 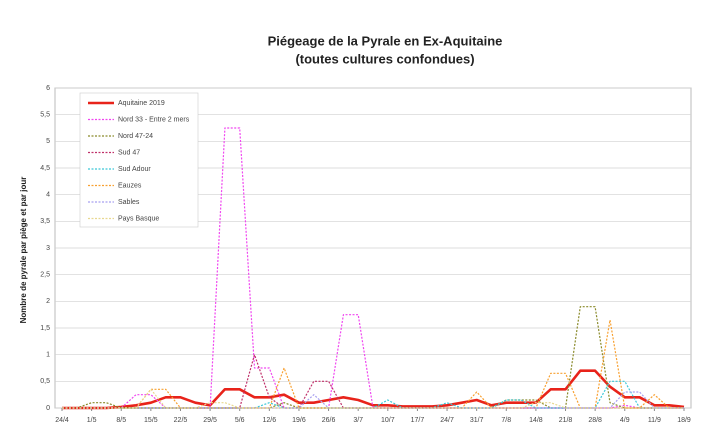 I want to click on y-tick-label: 4,5, so click(x=45, y=168).